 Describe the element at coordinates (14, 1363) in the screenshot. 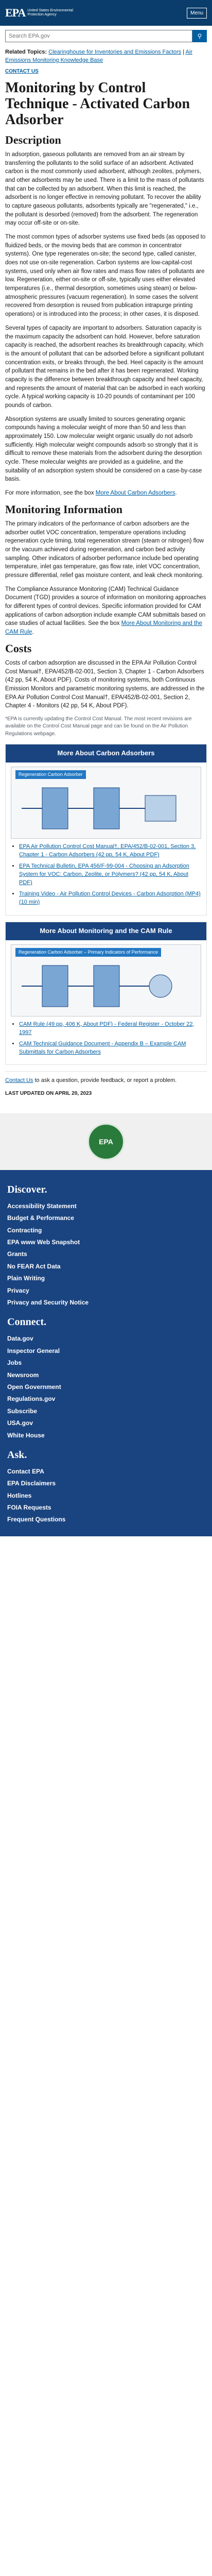

I see `footer-link: Jobs` at that location.